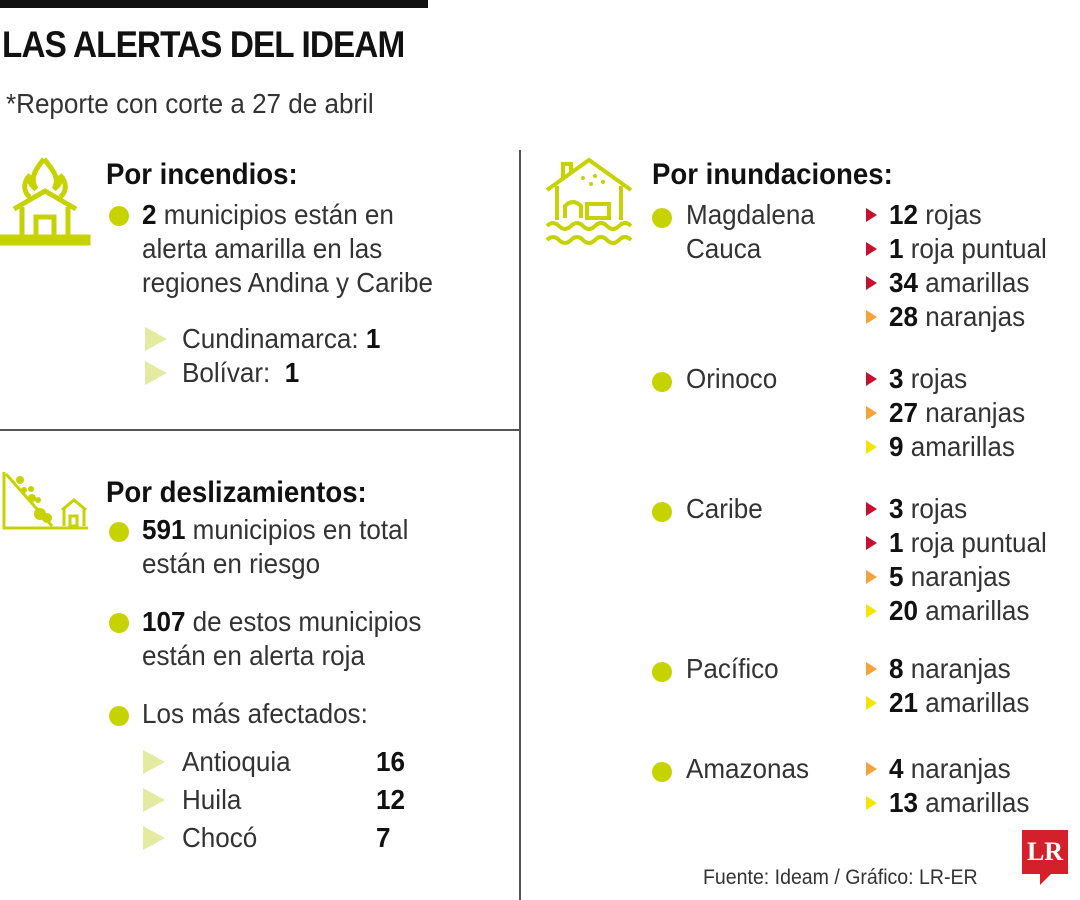 This screenshot has height=900, width=1080. What do you see at coordinates (275, 546) in the screenshot?
I see `deslizamientos-total: 591 municipios en total están en riesgo` at bounding box center [275, 546].